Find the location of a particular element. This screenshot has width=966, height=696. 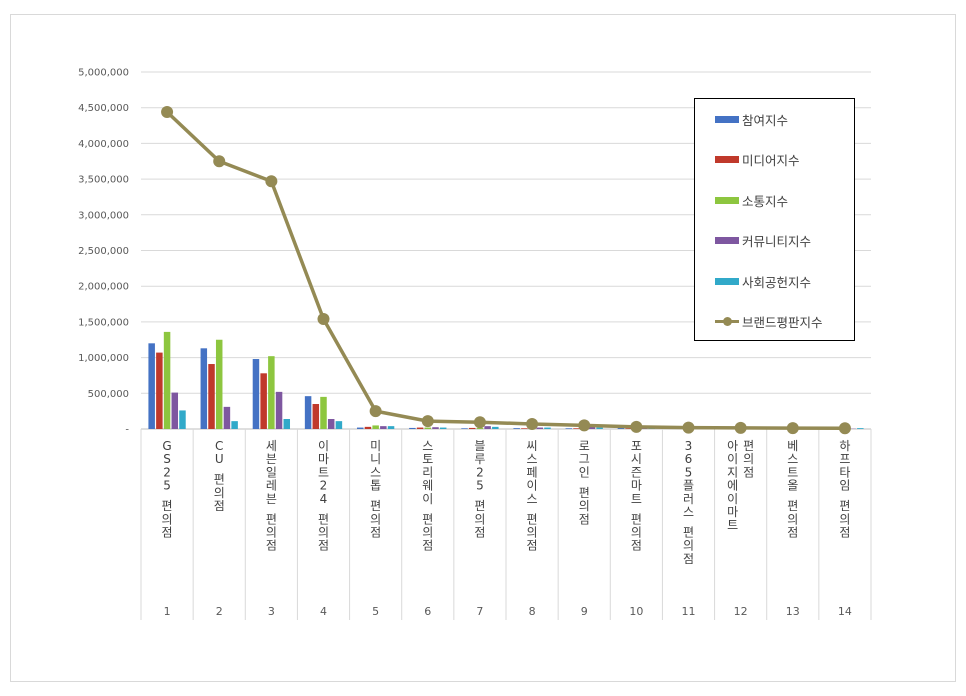

y-tick-label: 1,500,000 is located at coordinates (103, 322).